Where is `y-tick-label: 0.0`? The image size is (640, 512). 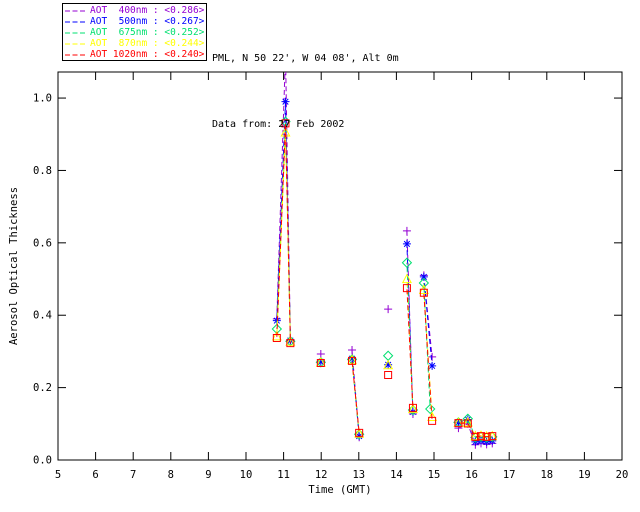 y-tick-label: 0.0 is located at coordinates (42, 461).